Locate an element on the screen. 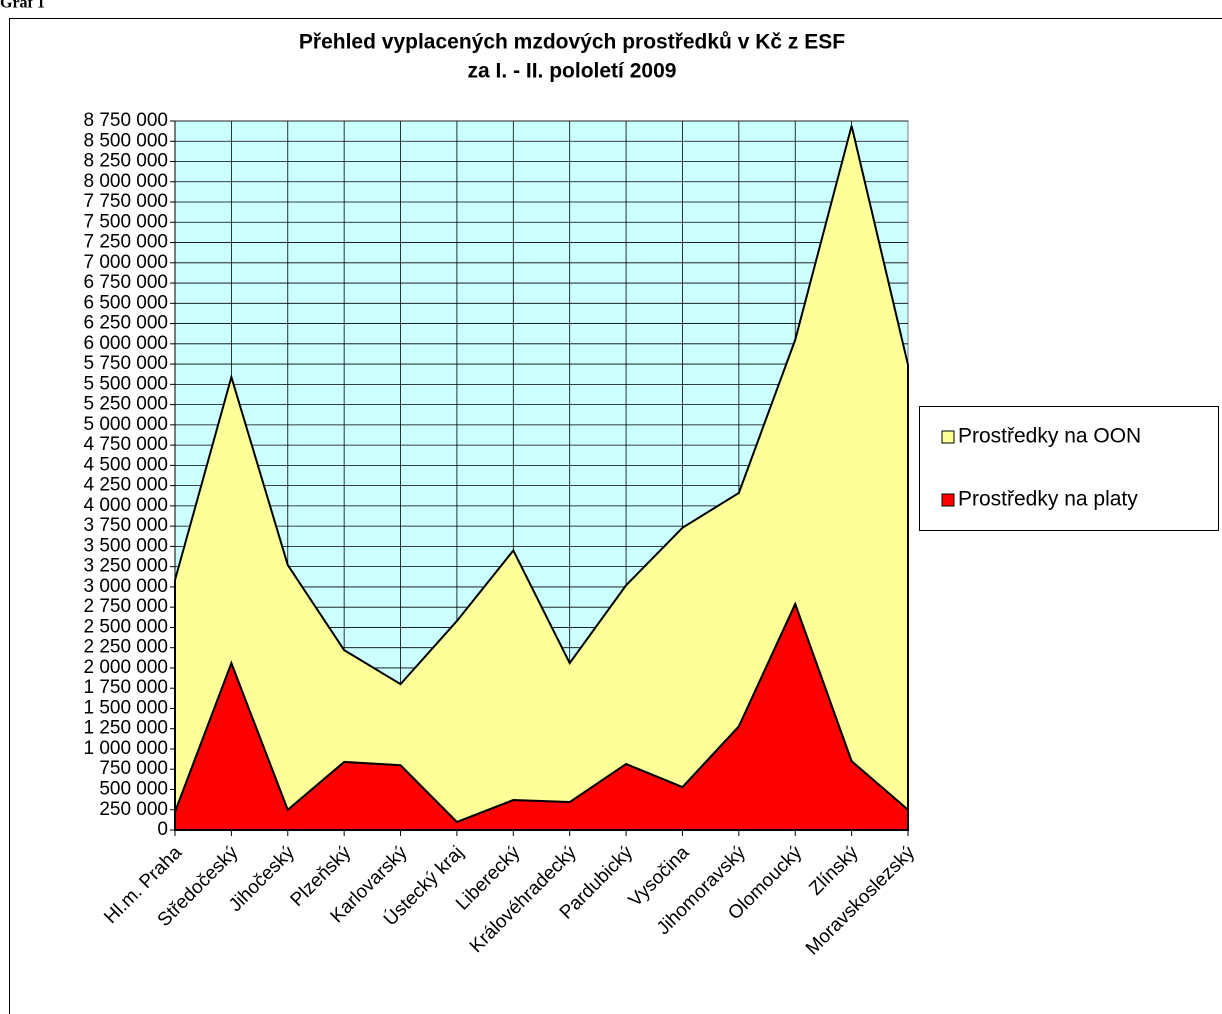  y-tick-label: 5 250 000 is located at coordinates (125, 404).